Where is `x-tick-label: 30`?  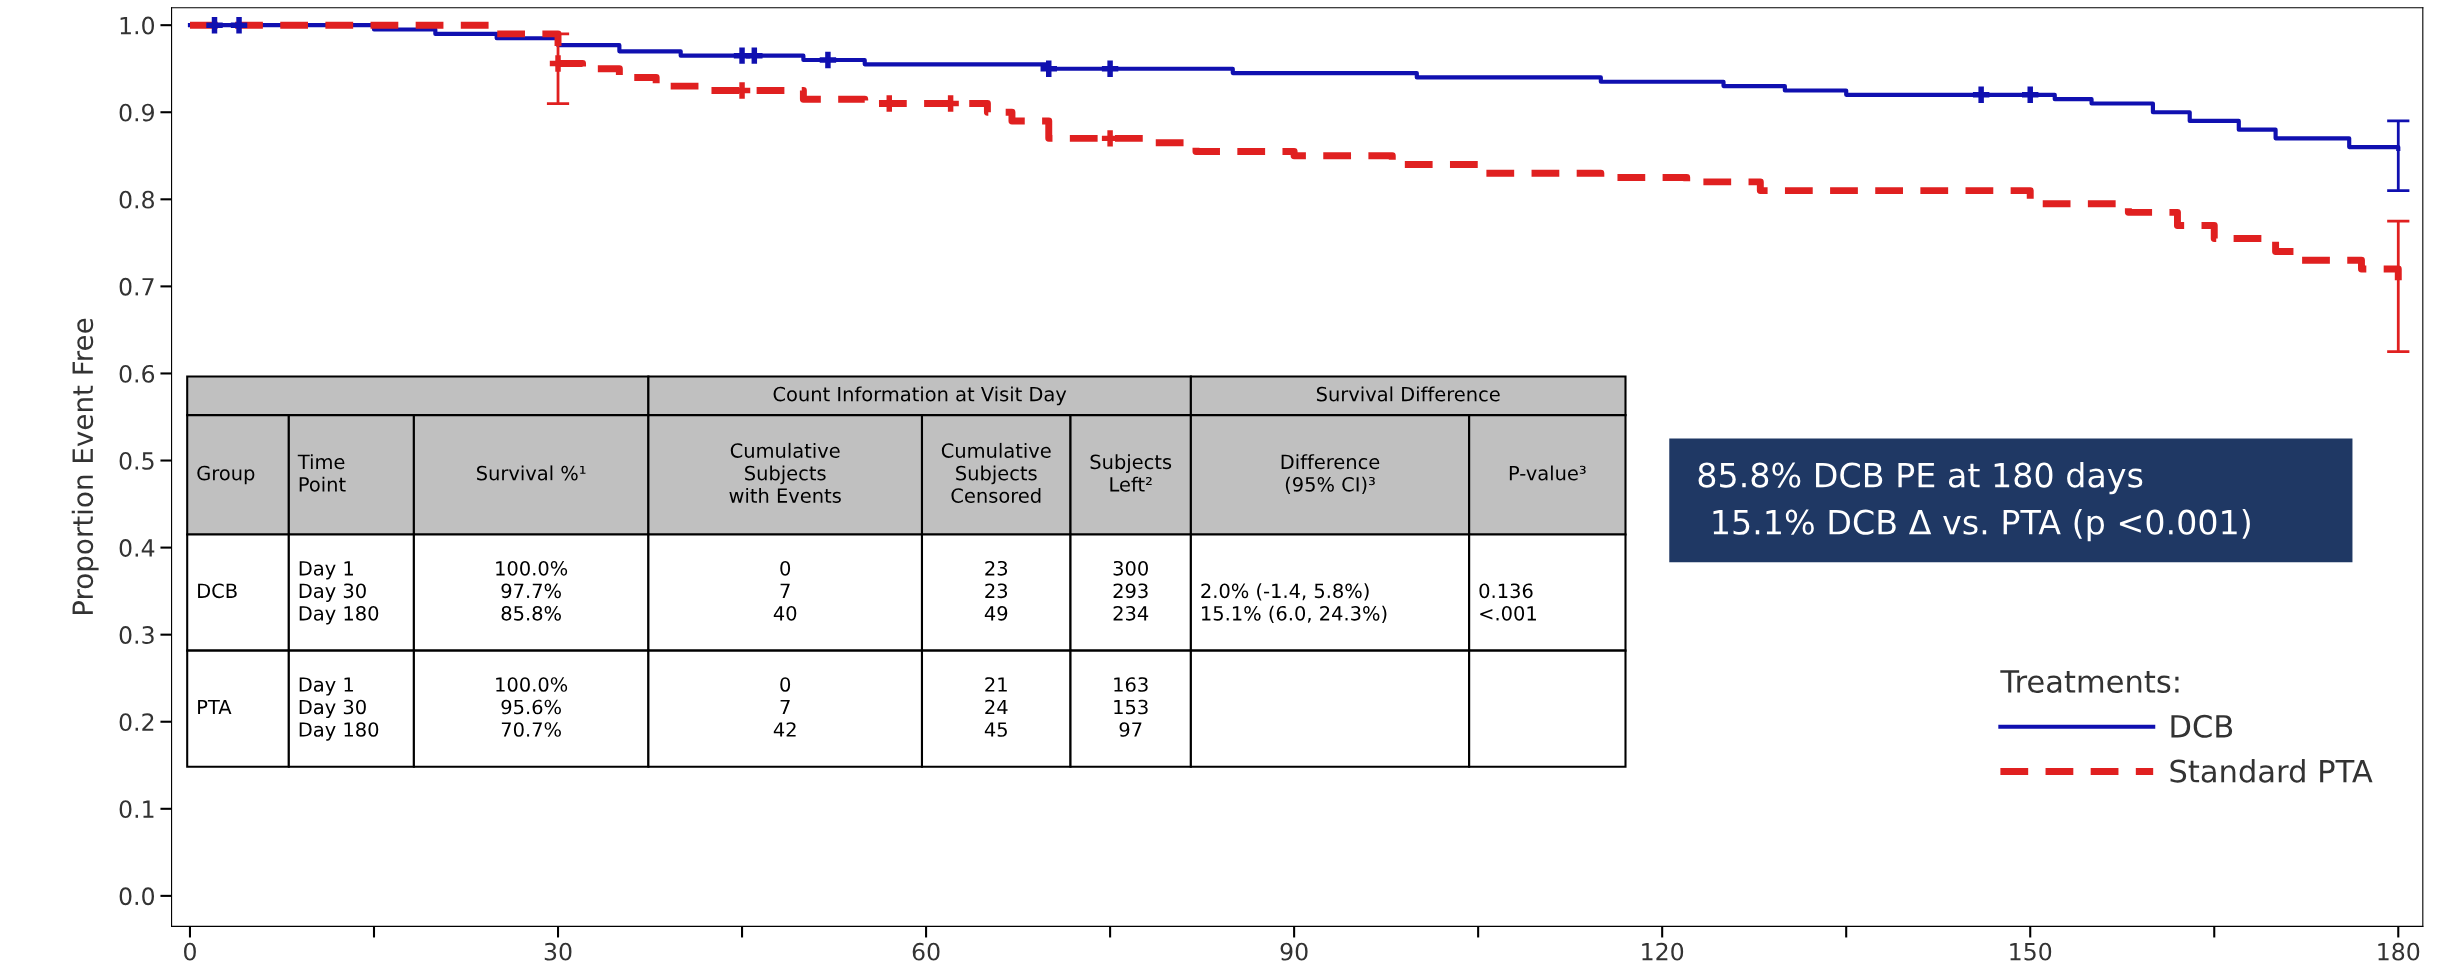
x-tick-label: 30 is located at coordinates (558, 951).